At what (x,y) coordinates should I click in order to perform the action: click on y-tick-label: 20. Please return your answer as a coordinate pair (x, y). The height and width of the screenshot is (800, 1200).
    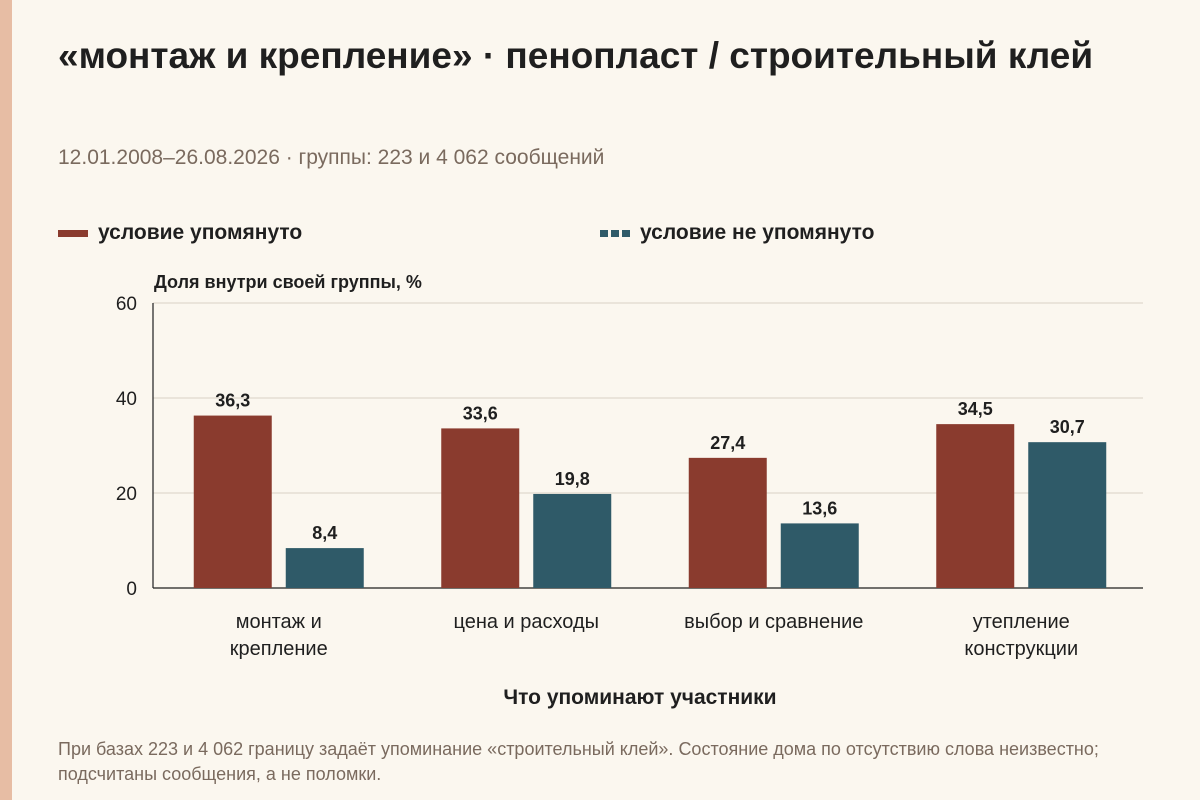
    Looking at the image, I should click on (126, 494).